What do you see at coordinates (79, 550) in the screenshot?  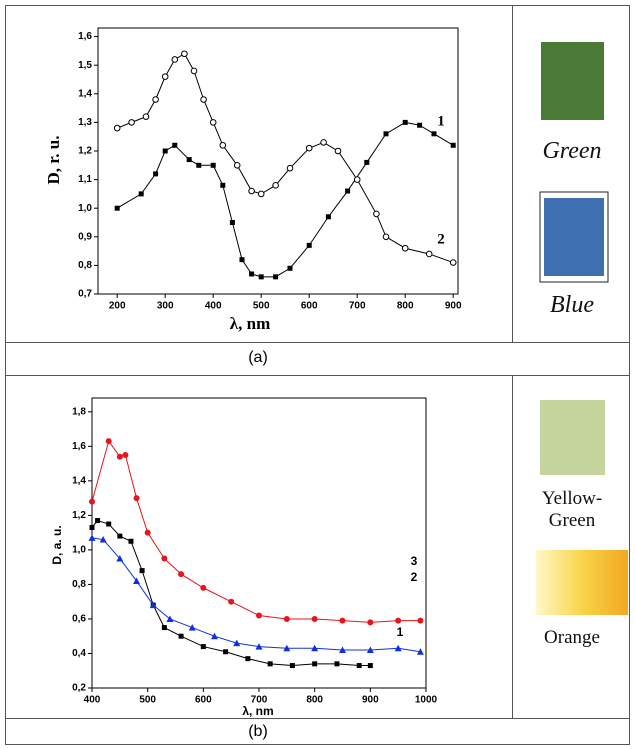 I see `y-tick-label: 1,0` at bounding box center [79, 550].